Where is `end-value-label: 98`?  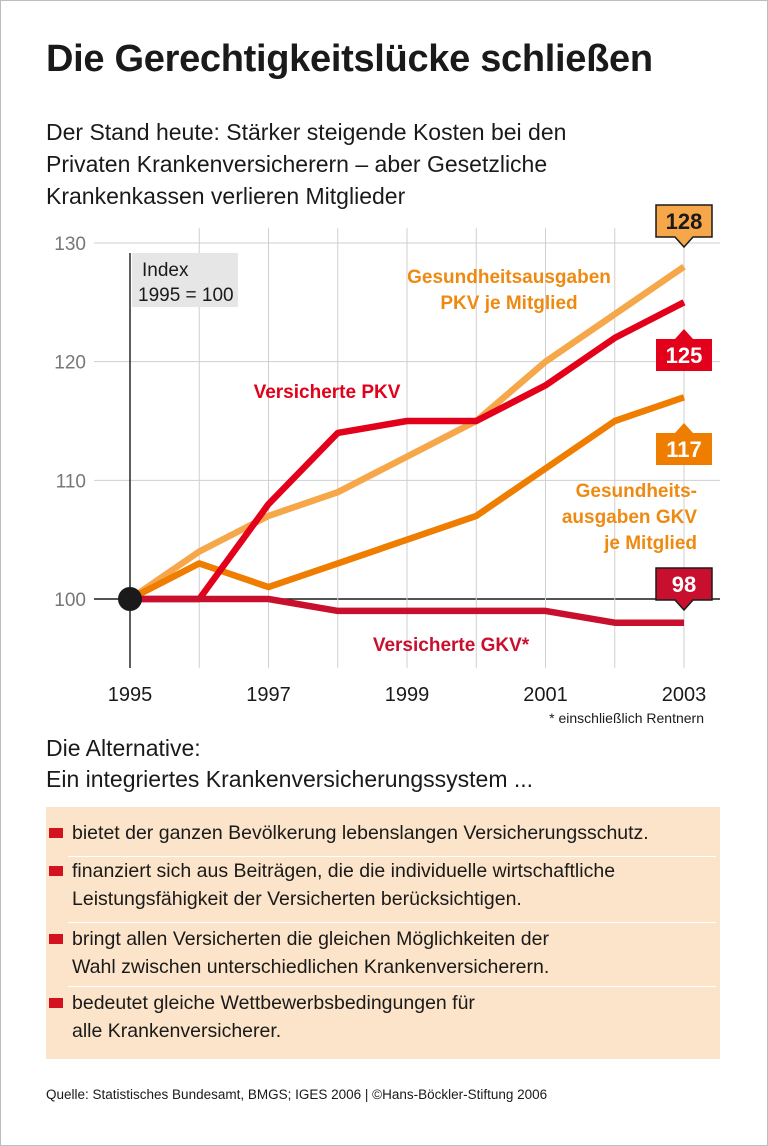
end-value-label: 98 is located at coordinates (684, 584).